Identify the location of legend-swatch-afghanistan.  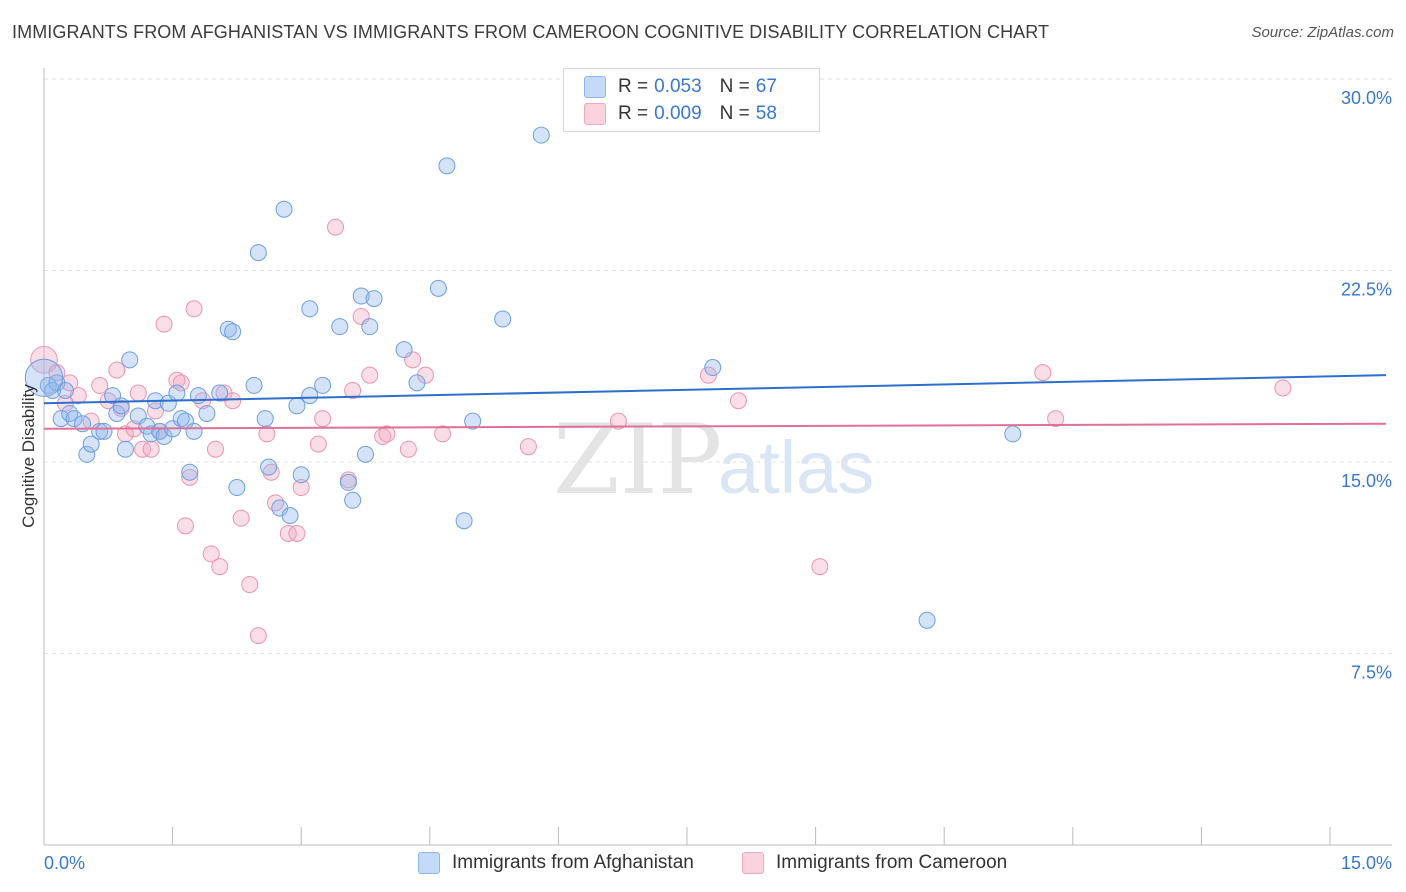
(595, 87).